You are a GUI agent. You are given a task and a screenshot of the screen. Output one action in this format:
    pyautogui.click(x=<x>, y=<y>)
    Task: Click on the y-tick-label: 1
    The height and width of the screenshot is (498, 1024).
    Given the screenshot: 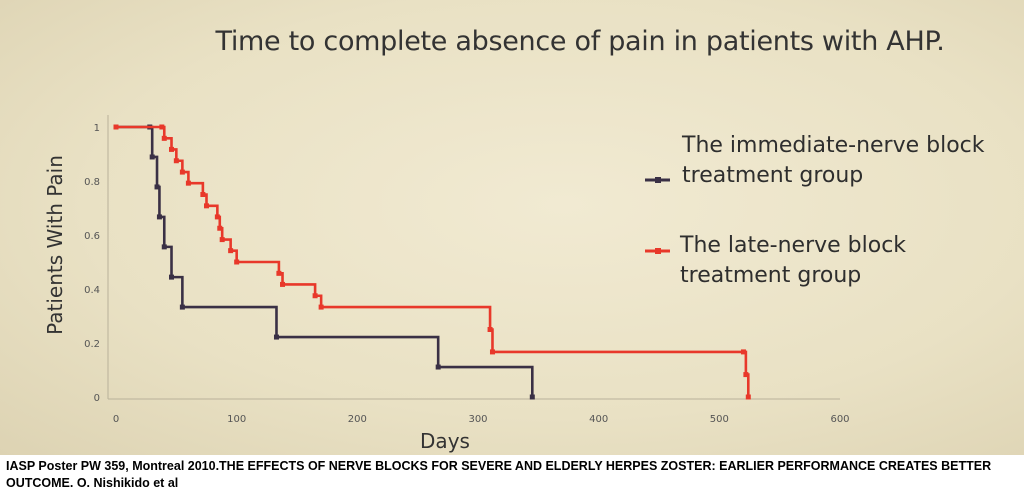 What is the action you would take?
    pyautogui.click(x=97, y=128)
    